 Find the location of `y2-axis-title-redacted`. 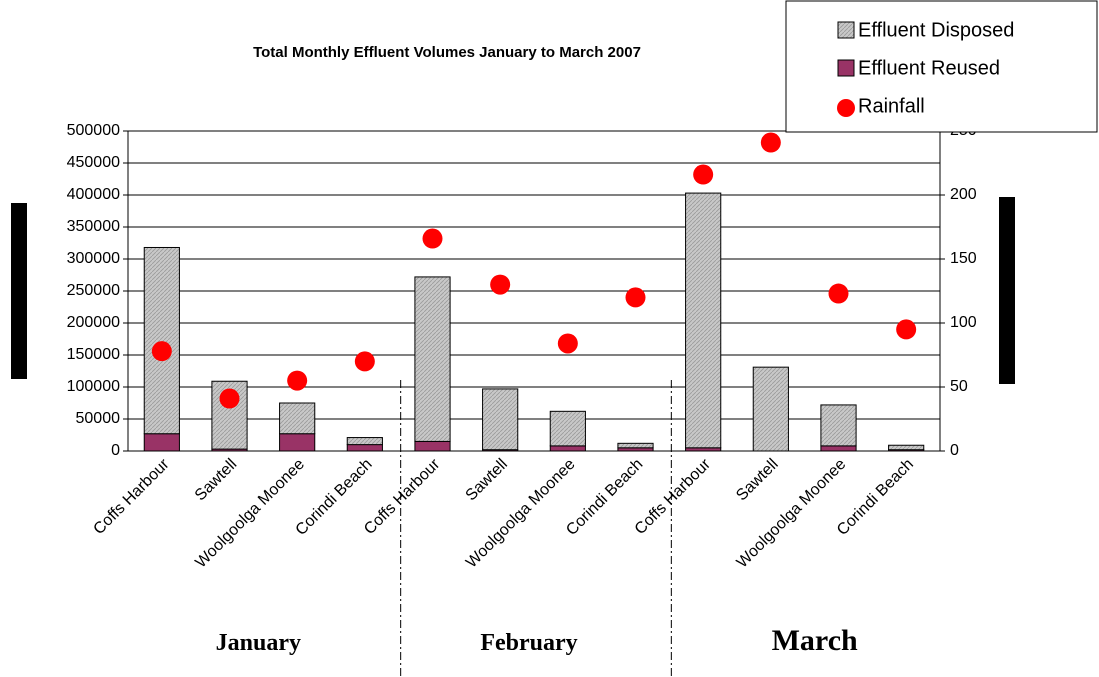

y2-axis-title-redacted is located at coordinates (1007, 290).